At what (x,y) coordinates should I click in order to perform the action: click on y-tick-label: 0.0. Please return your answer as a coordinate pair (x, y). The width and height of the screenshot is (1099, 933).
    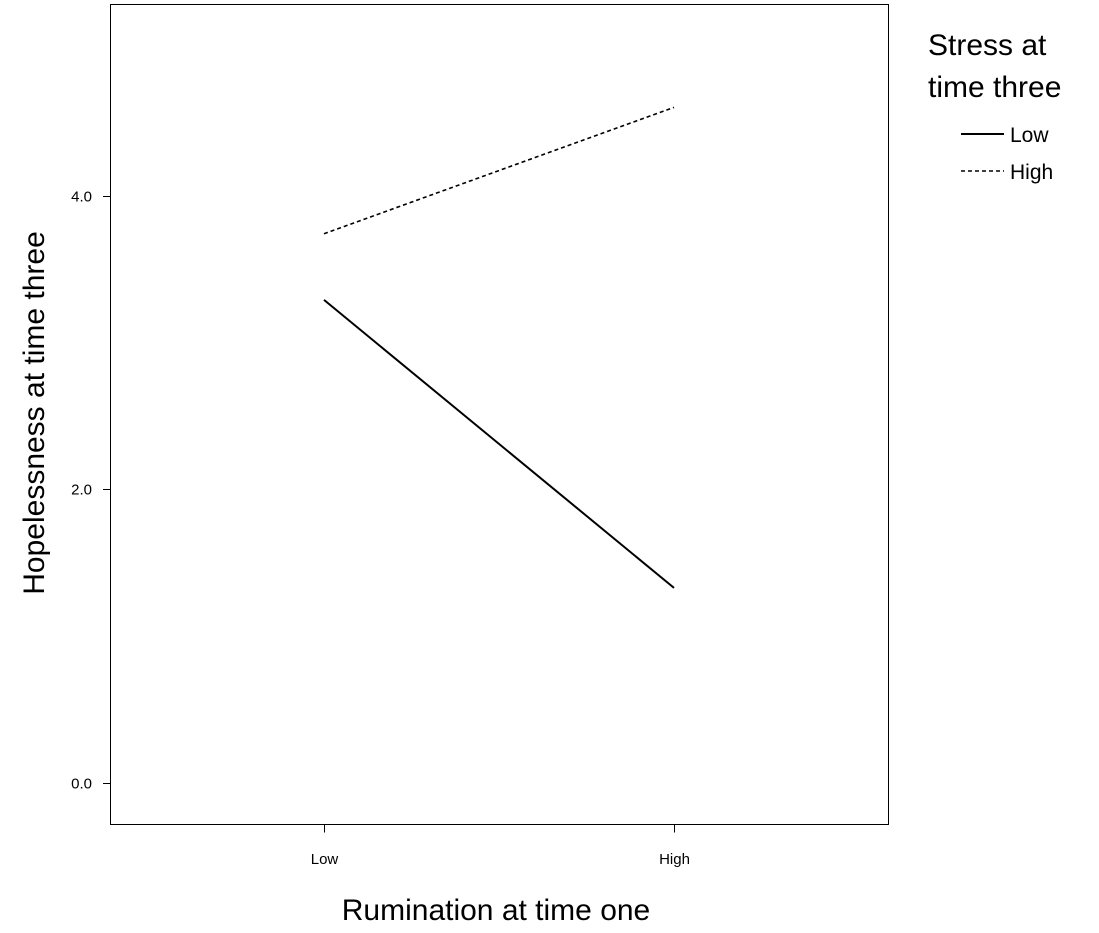
    Looking at the image, I should click on (81, 784).